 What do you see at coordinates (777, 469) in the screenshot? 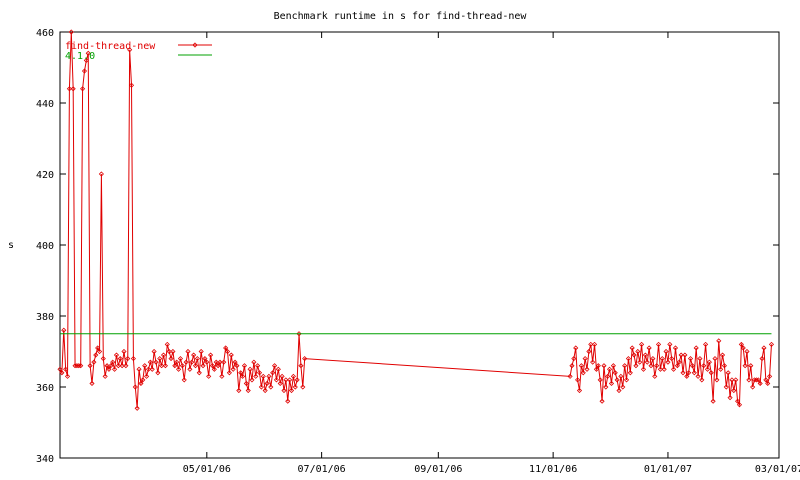
I see `x-tick-label: 03/01/07` at bounding box center [777, 469].